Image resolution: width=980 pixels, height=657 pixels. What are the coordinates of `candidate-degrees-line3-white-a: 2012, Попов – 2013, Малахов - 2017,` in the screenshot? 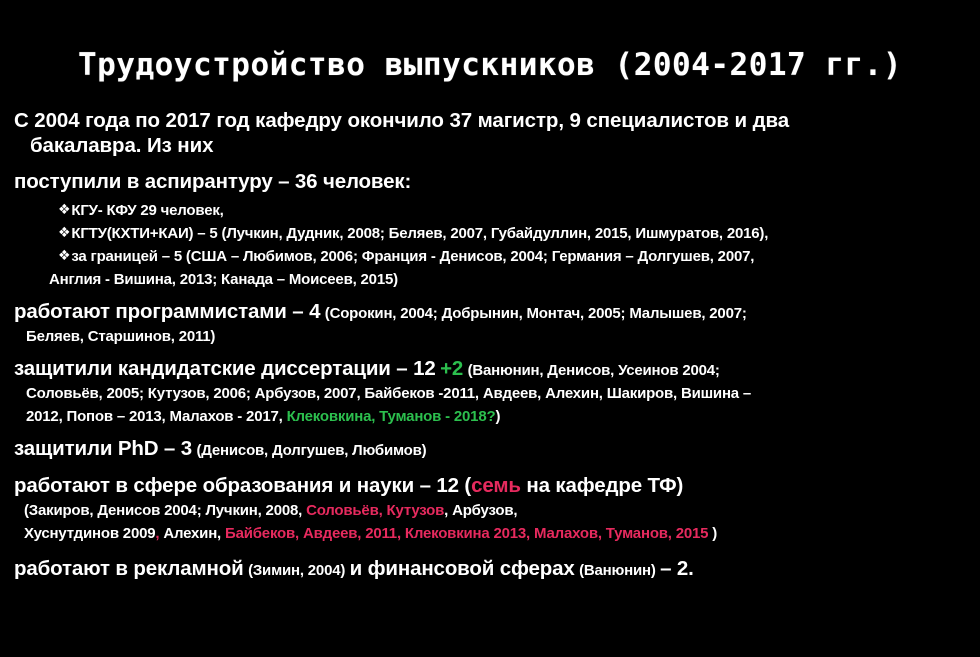 It's located at (154, 416).